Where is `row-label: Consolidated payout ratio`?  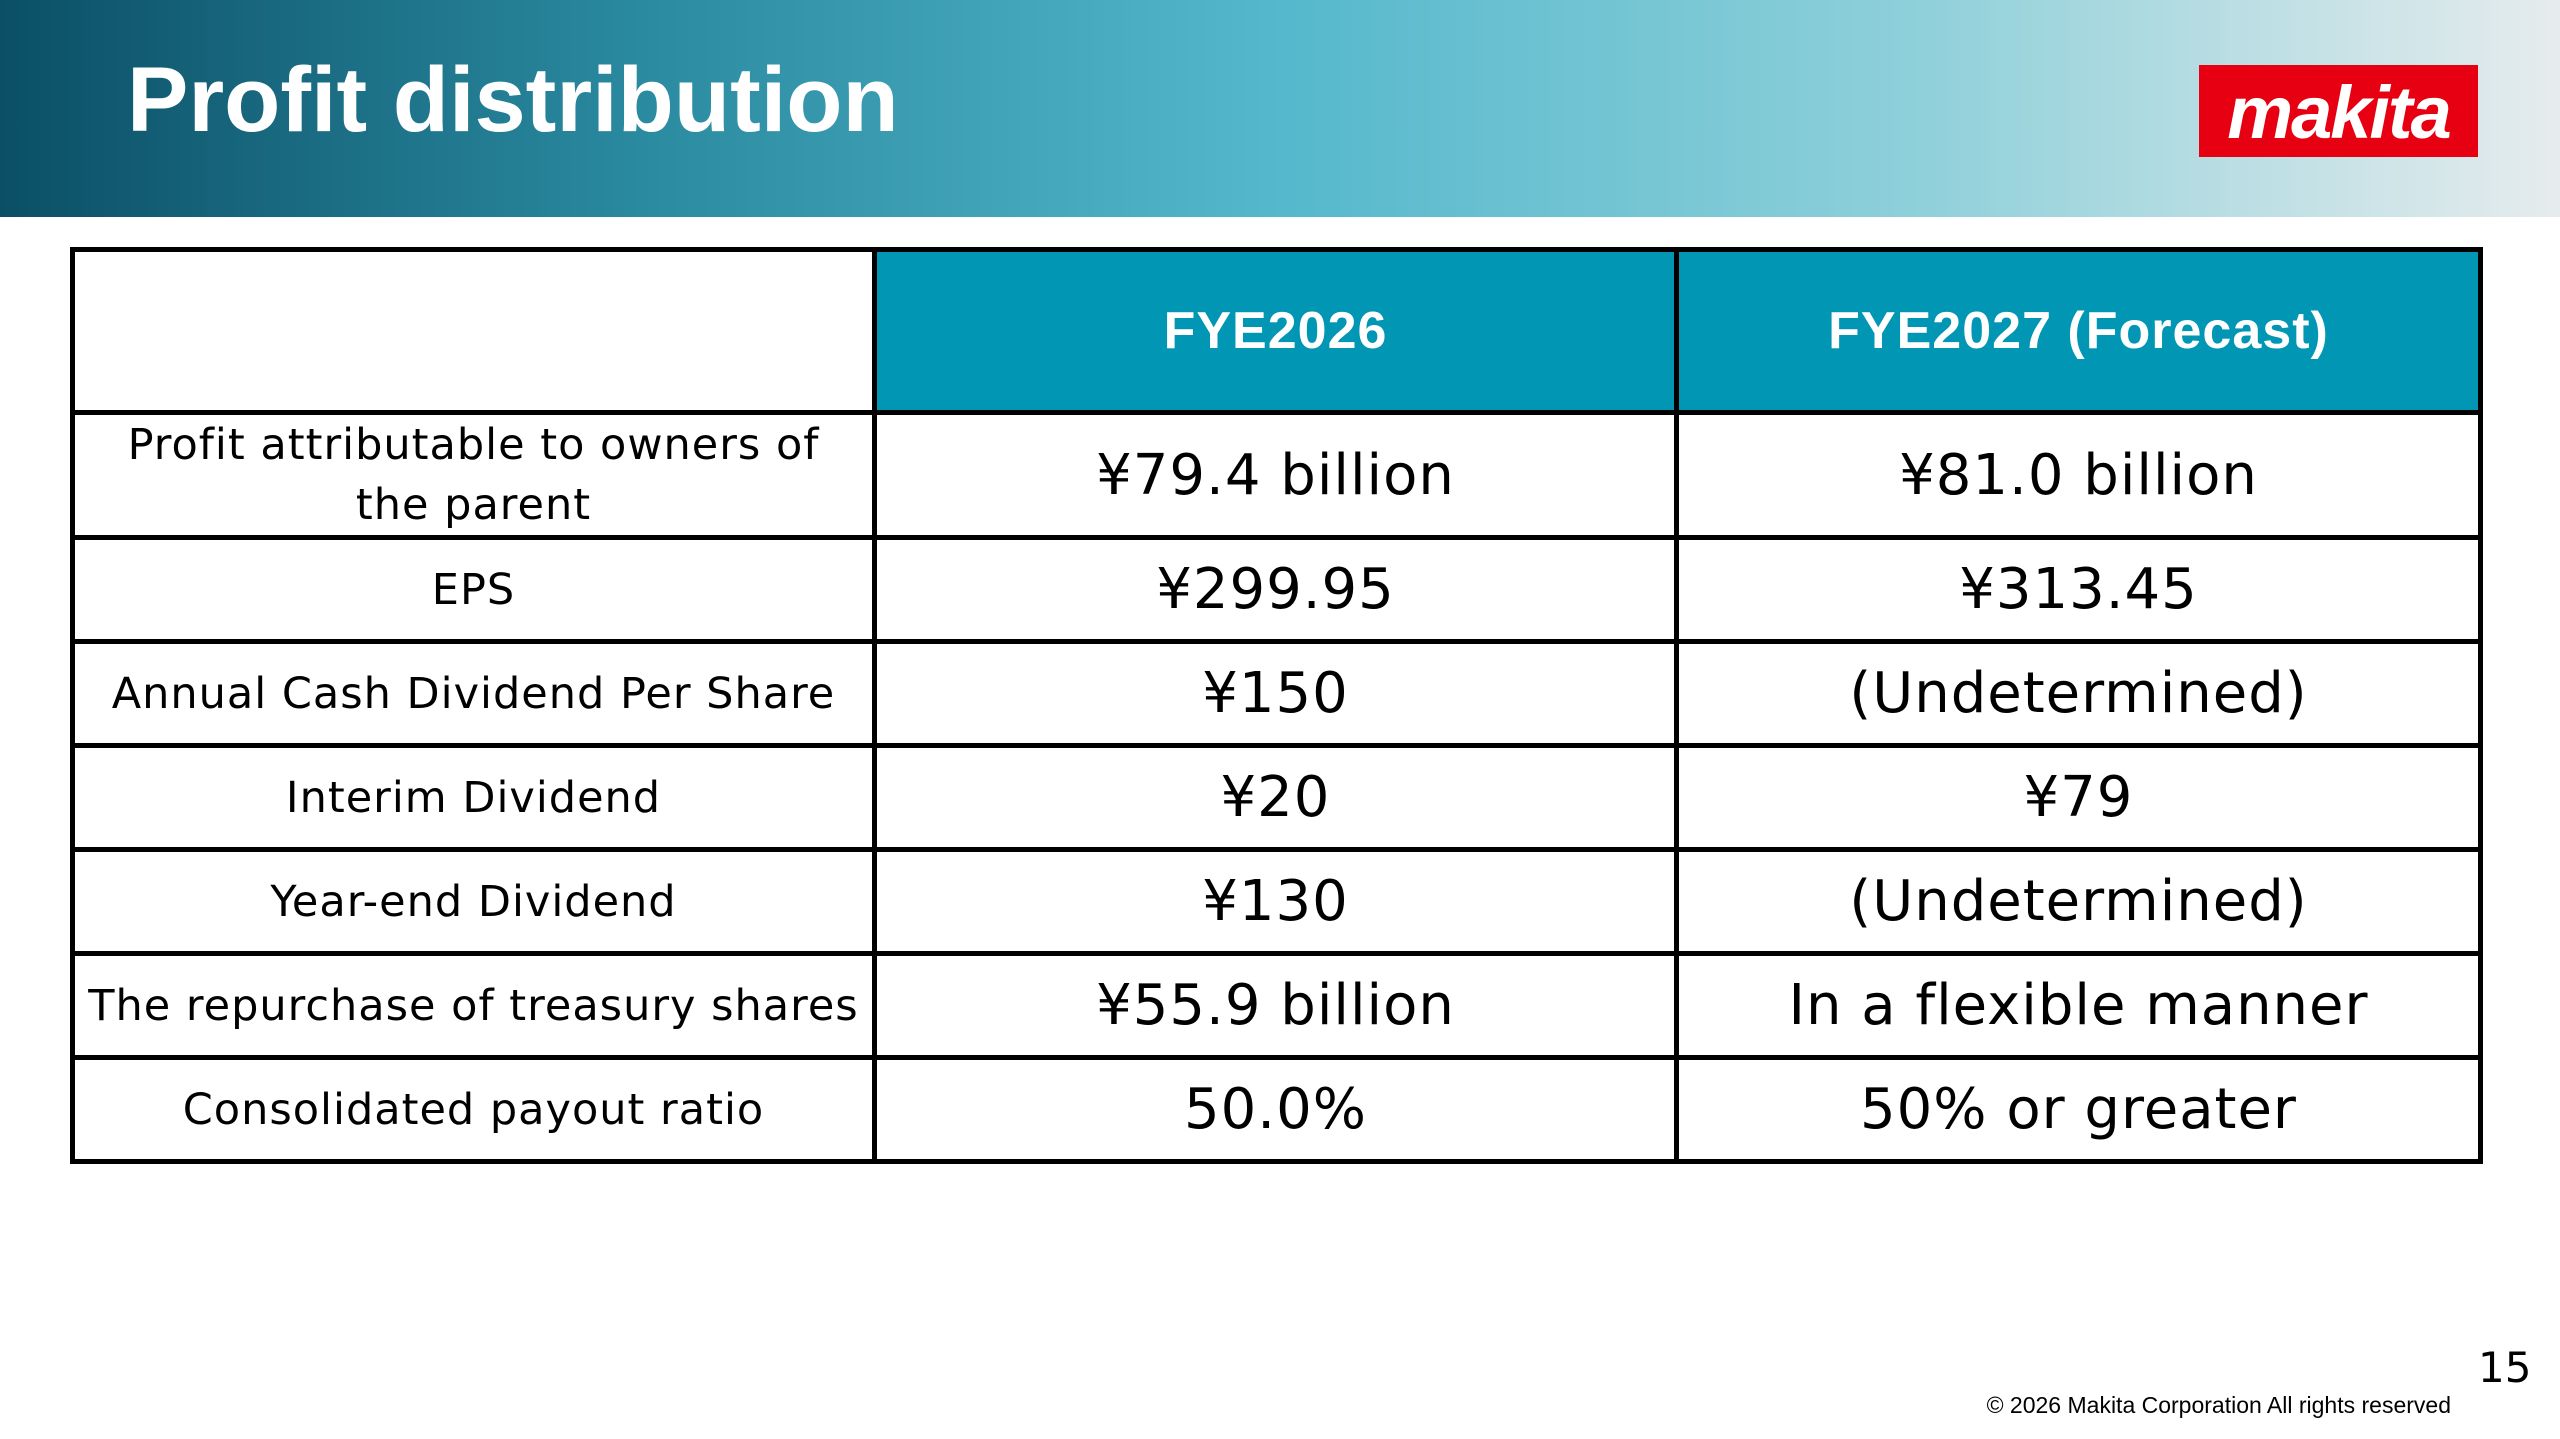 row-label: Consolidated payout ratio is located at coordinates (473, 1109).